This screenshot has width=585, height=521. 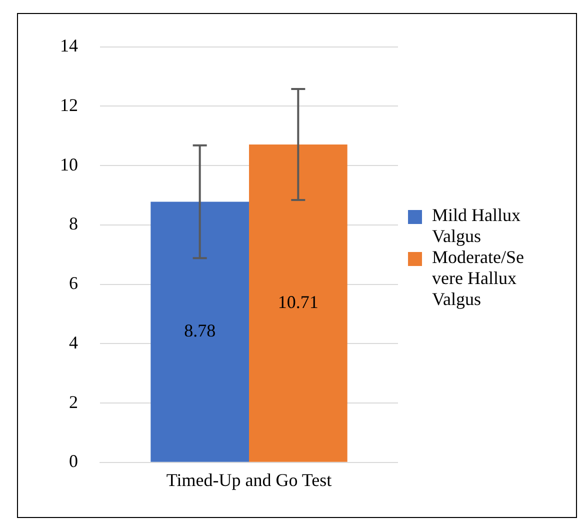 I want to click on data-label: 10.71, so click(x=298, y=302).